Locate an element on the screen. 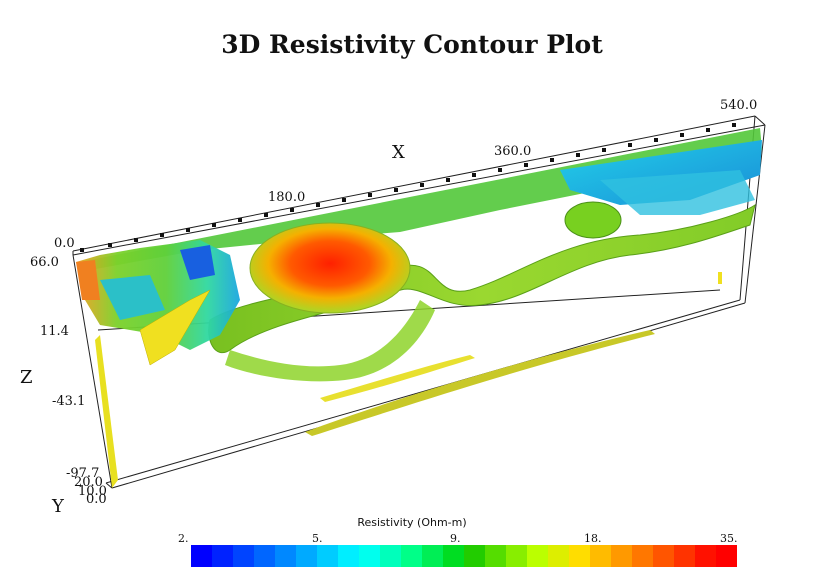 This screenshot has width=824, height=586. y-axis-label: Y is located at coordinates (58, 506).